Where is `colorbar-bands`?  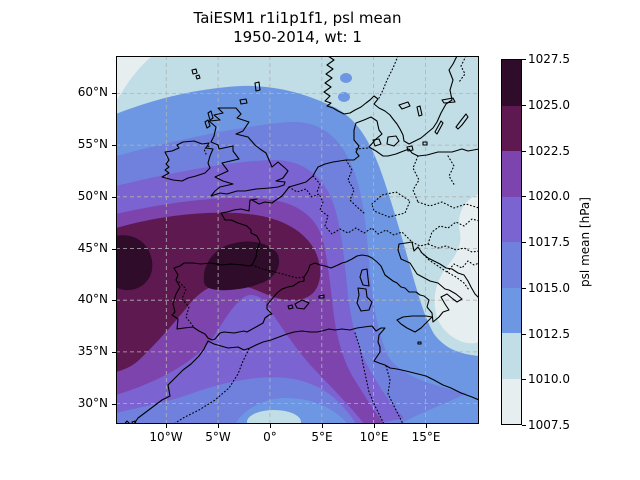
colorbar-bands is located at coordinates (511, 242).